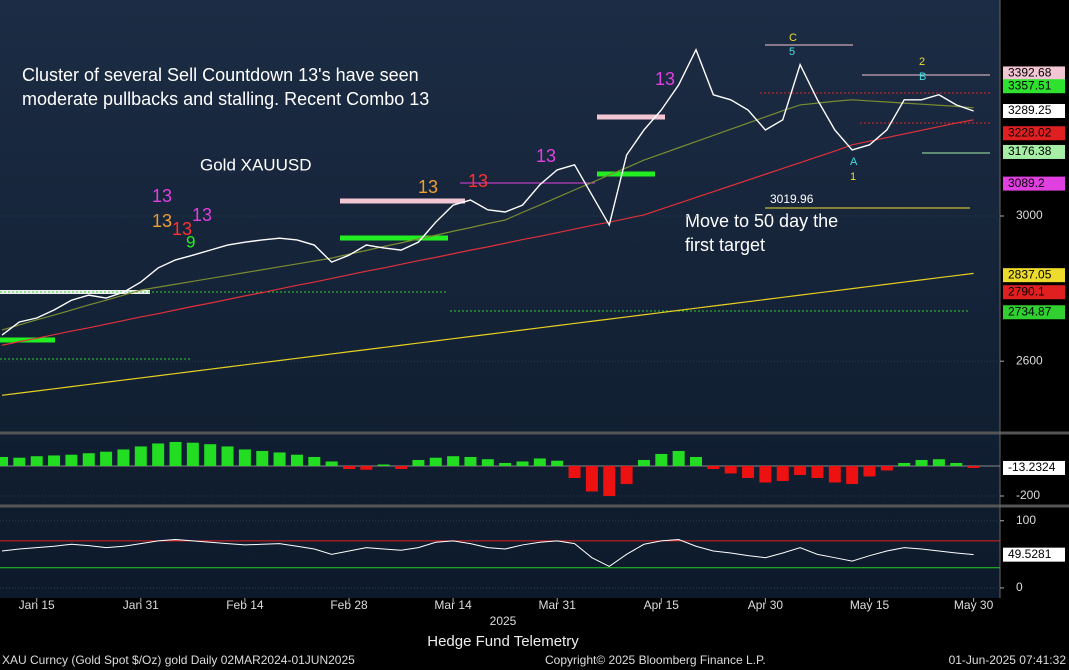 The height and width of the screenshot is (670, 1069). I want to click on x-tick-label: Apr 15, so click(662, 605).